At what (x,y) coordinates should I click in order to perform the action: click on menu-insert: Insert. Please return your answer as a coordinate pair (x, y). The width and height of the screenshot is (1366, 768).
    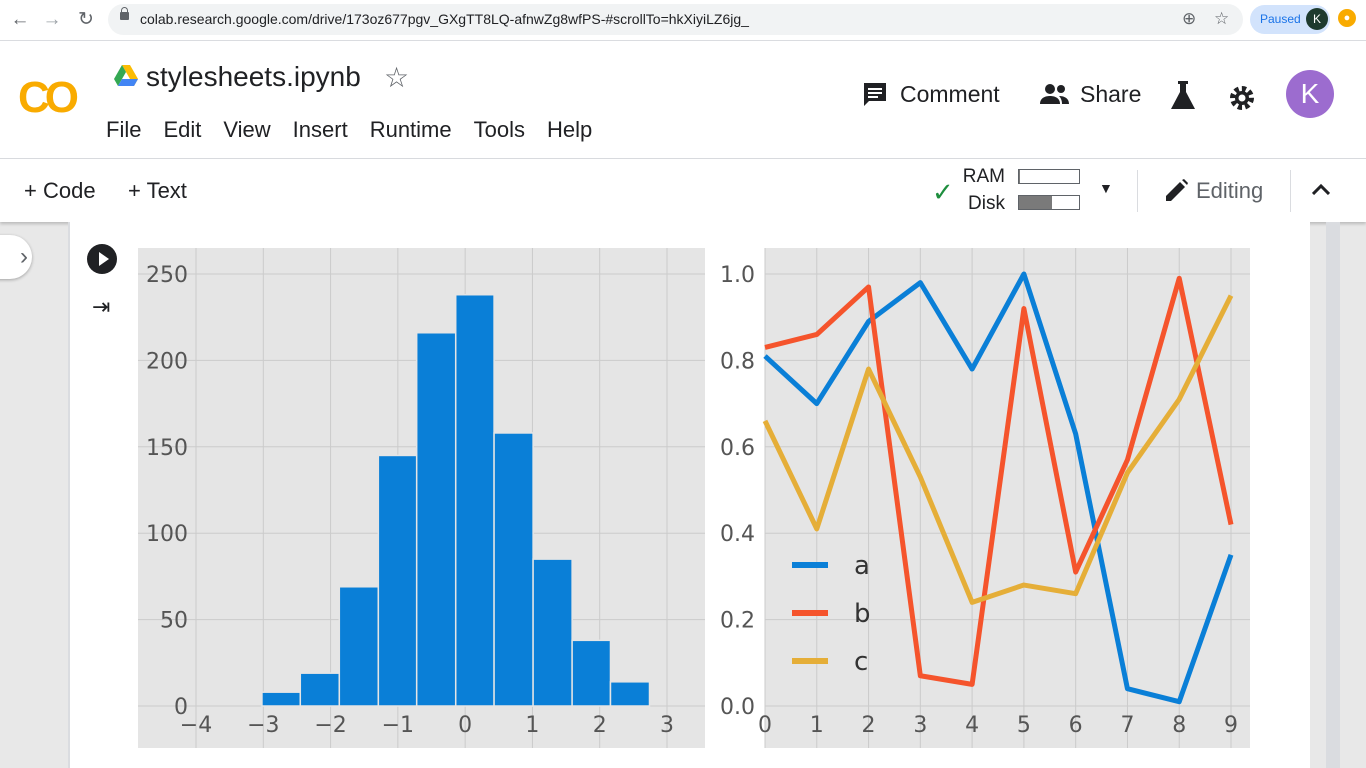
    Looking at the image, I should click on (320, 129).